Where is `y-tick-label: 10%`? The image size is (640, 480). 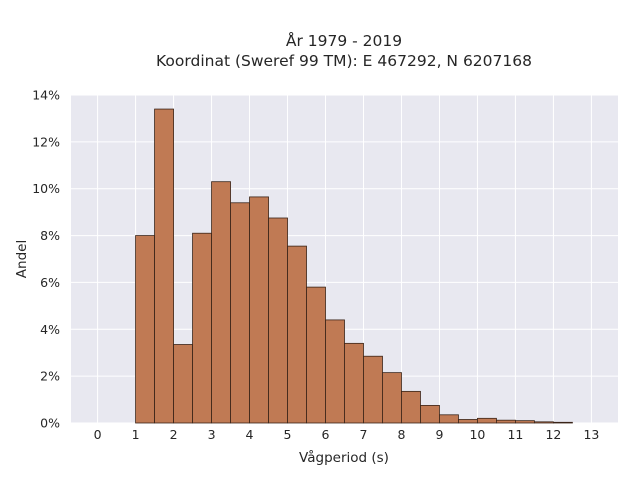 y-tick-label: 10% is located at coordinates (46, 188).